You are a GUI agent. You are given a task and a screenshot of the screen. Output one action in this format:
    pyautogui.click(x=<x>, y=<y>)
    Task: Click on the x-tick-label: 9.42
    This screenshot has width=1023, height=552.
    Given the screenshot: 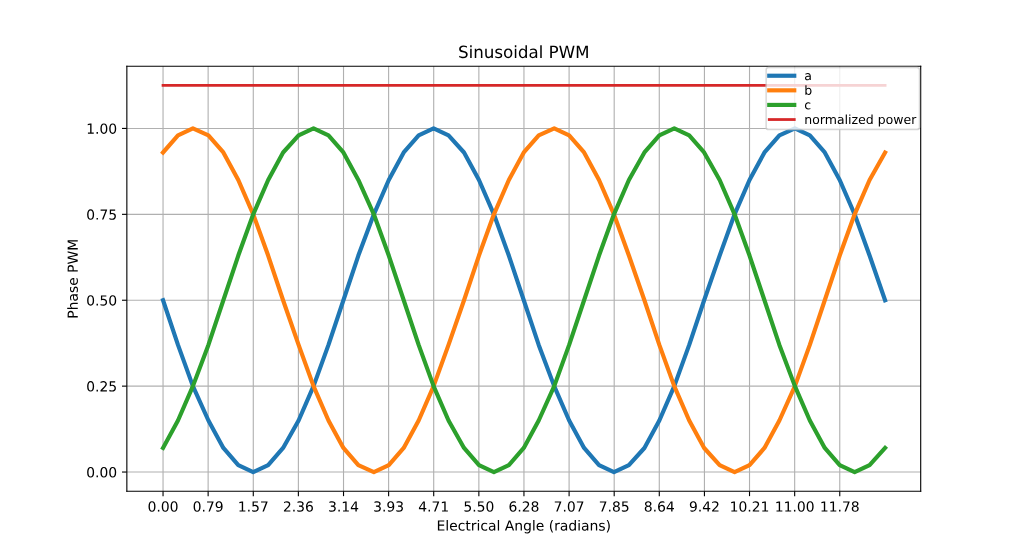 What is the action you would take?
    pyautogui.click(x=704, y=506)
    